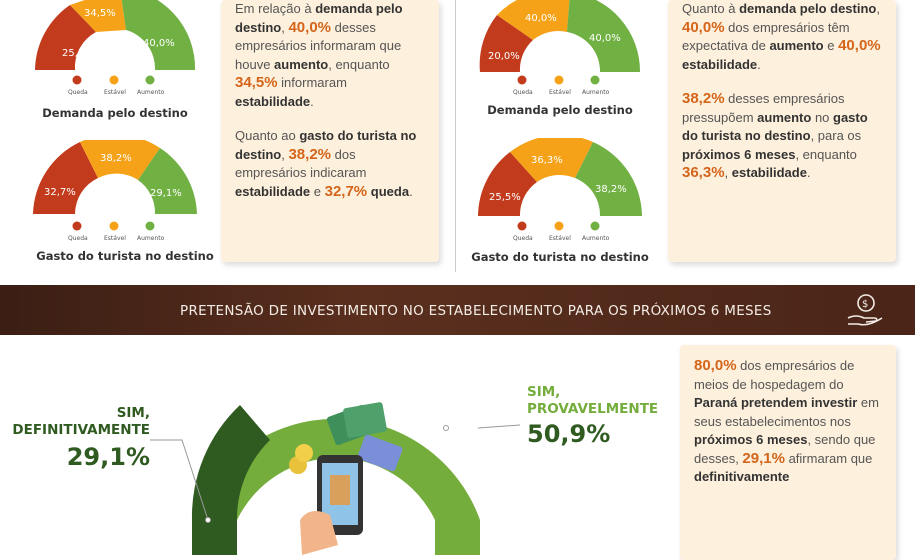  I want to click on gauge-value-estavel: 34,5%, so click(100, 13).